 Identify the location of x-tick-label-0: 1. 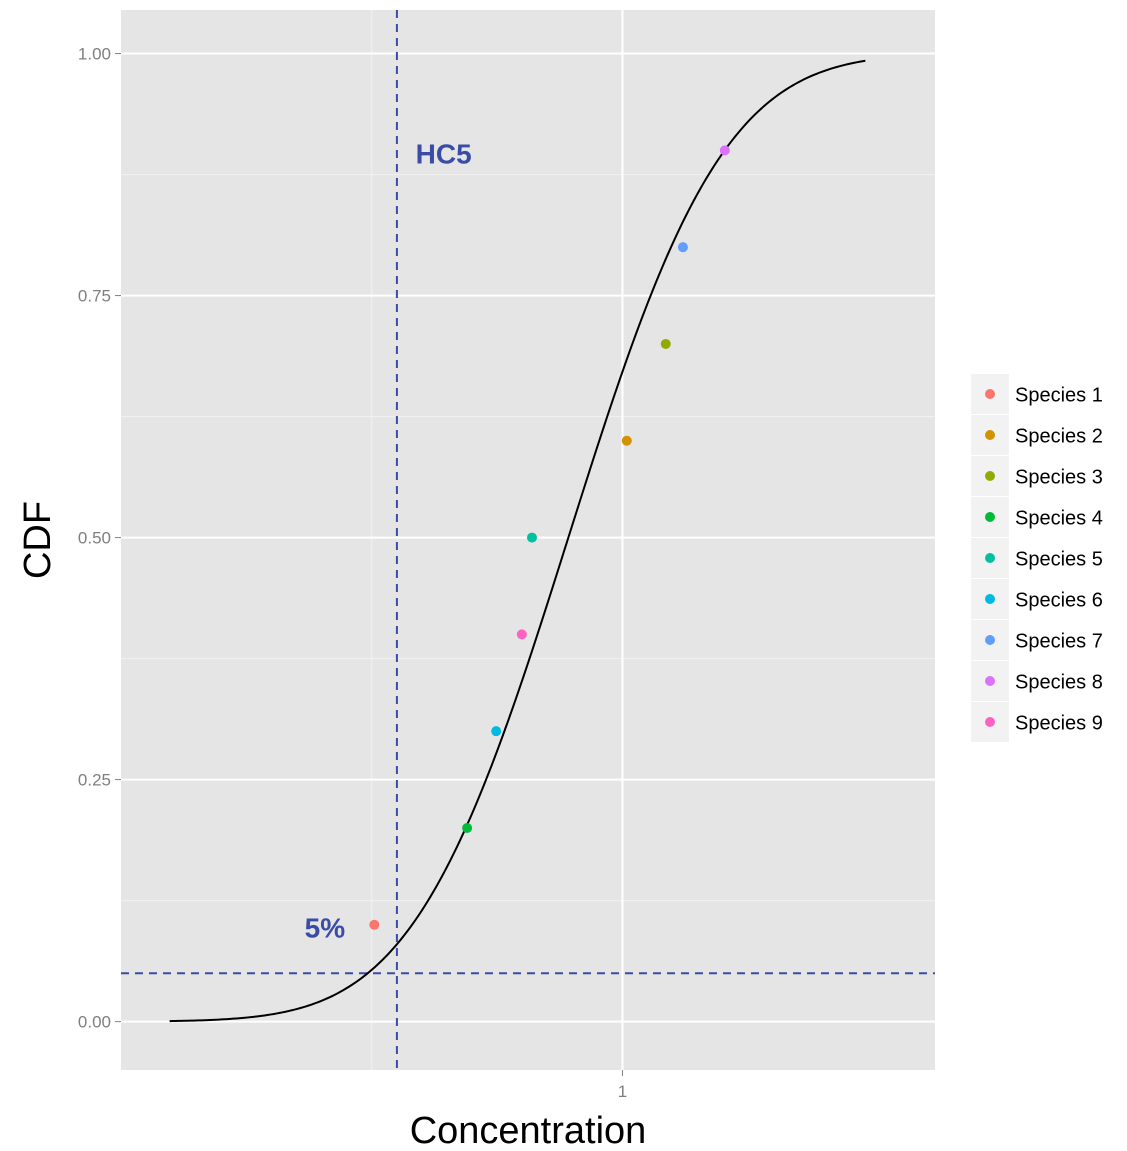
(622, 1091).